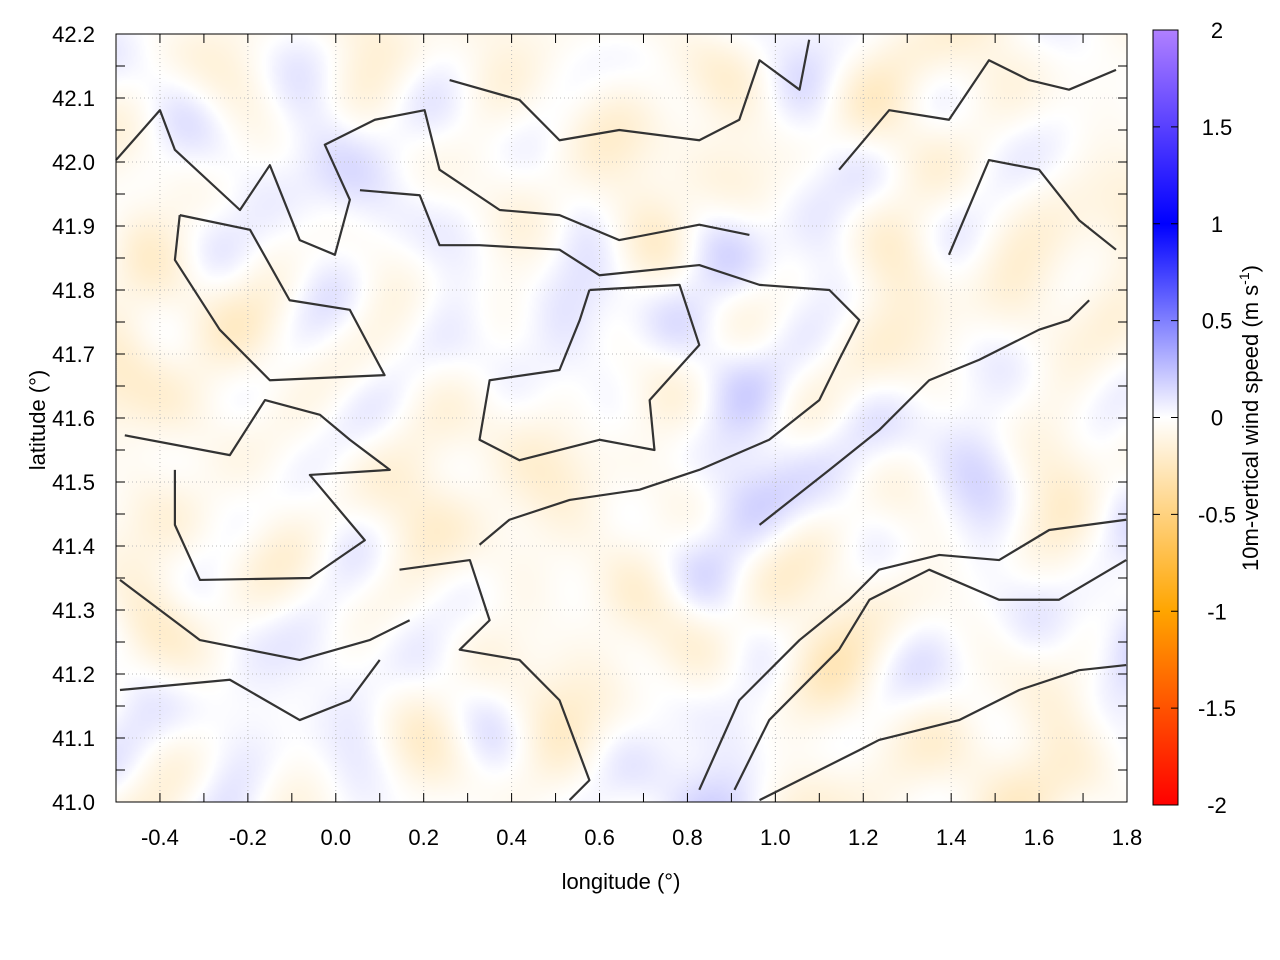 This screenshot has width=1280, height=960. What do you see at coordinates (1217, 127) in the screenshot?
I see `colorbar-tick-label: 1.5` at bounding box center [1217, 127].